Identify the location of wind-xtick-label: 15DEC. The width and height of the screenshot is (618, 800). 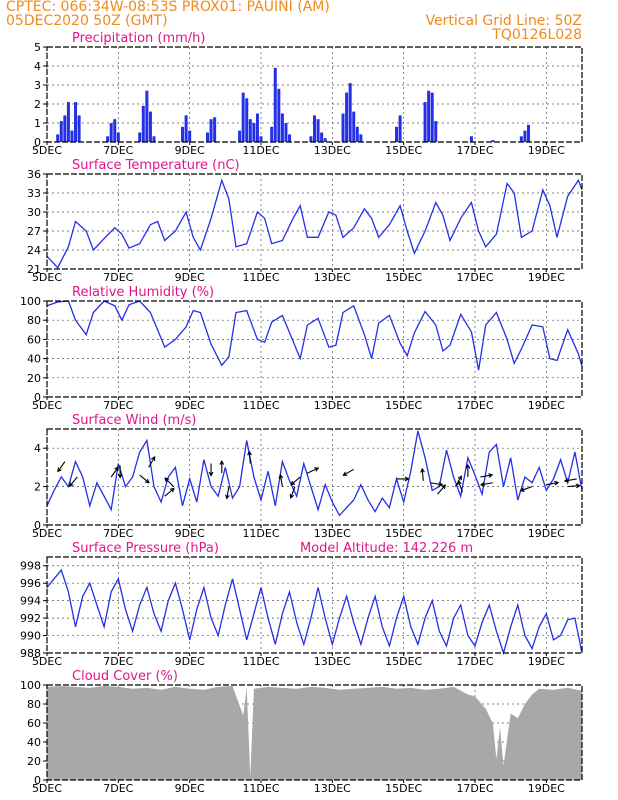
(403, 533).